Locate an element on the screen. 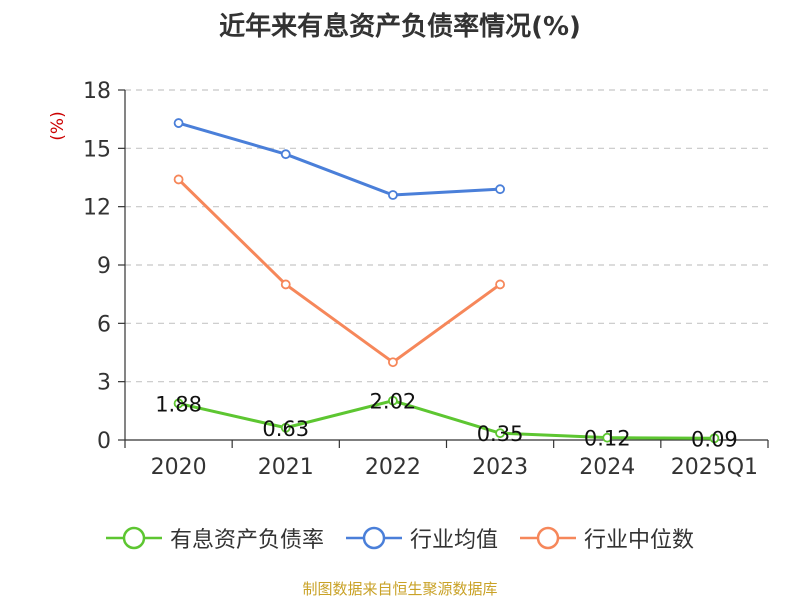 The width and height of the screenshot is (800, 600). data-label: 0.63 is located at coordinates (285, 429).